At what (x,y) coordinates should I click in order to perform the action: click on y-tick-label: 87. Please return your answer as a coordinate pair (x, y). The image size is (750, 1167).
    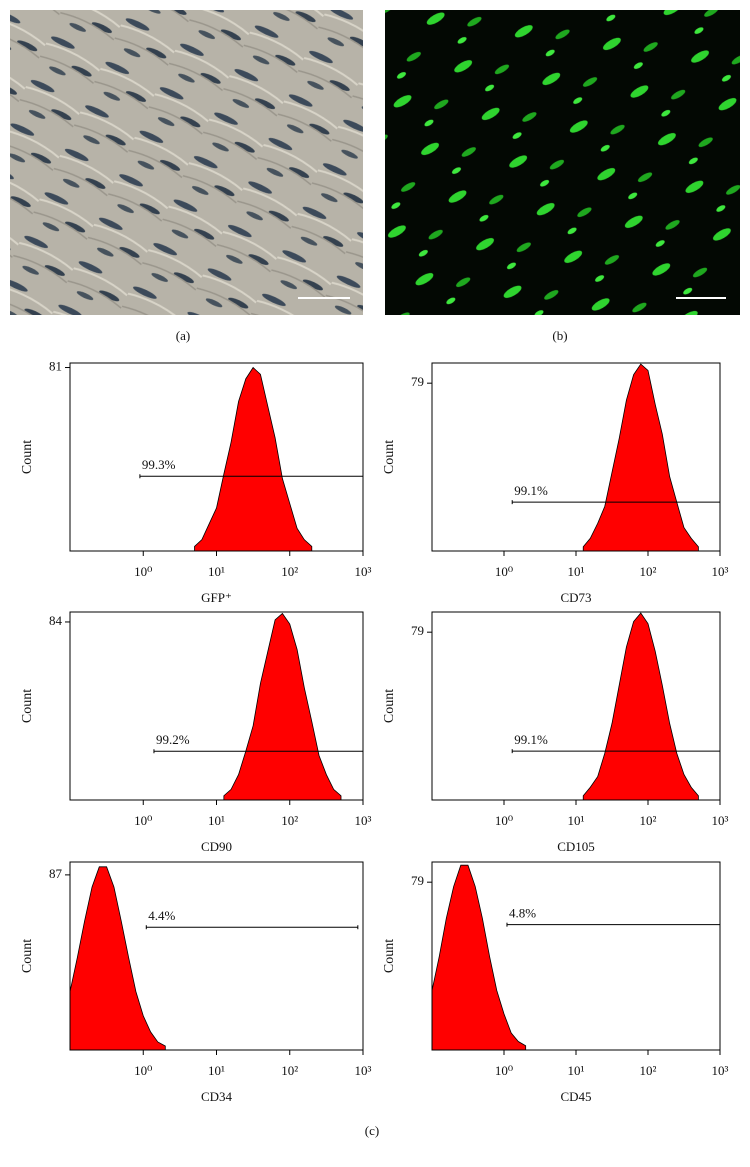
    Looking at the image, I should click on (56, 873).